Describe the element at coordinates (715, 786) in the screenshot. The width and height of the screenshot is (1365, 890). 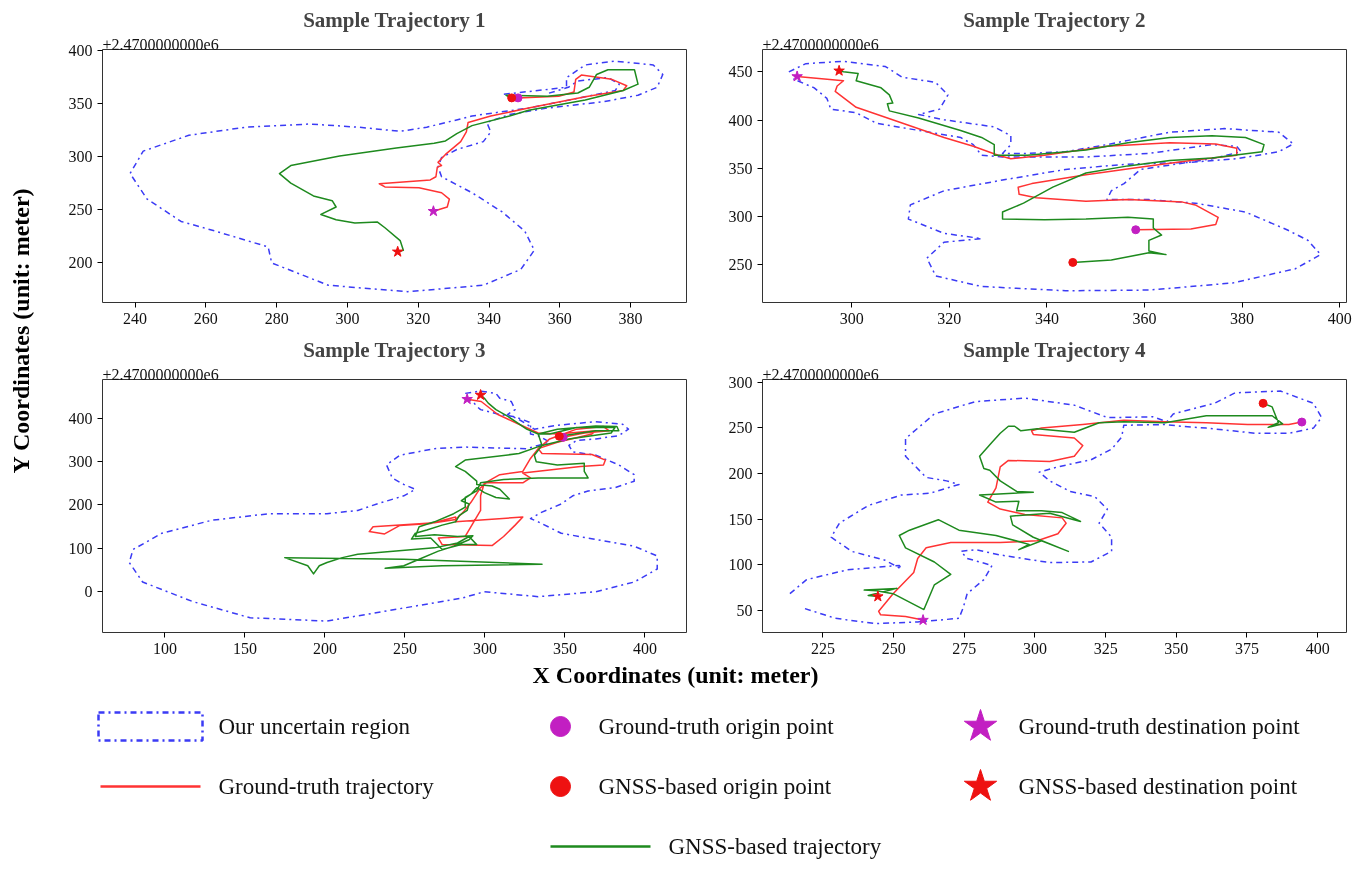
I see `legend-label: GNSS-based origin point` at that location.